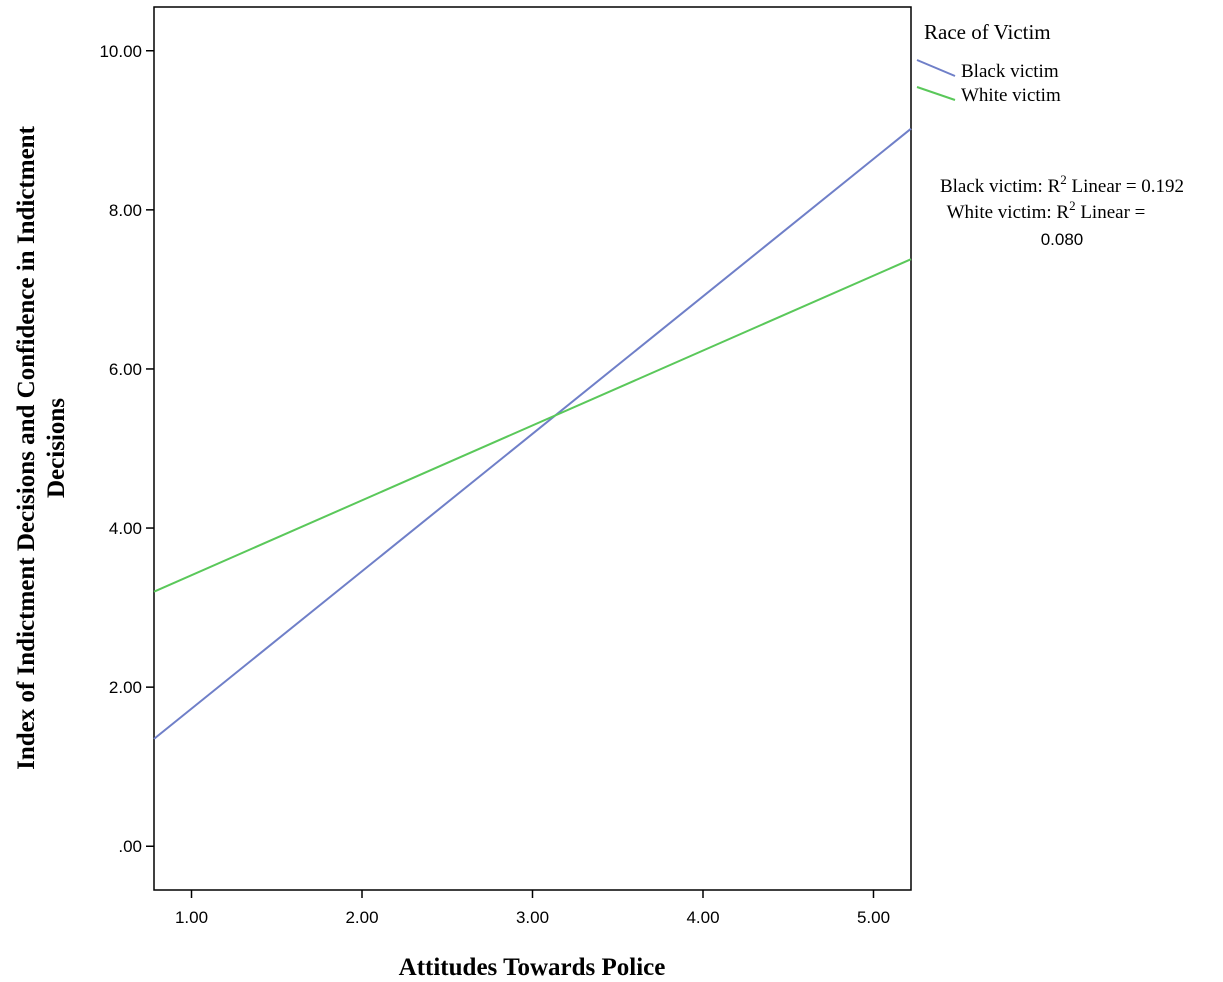  Describe the element at coordinates (532, 917) in the screenshot. I see `x-tick-label: 3.00` at that location.